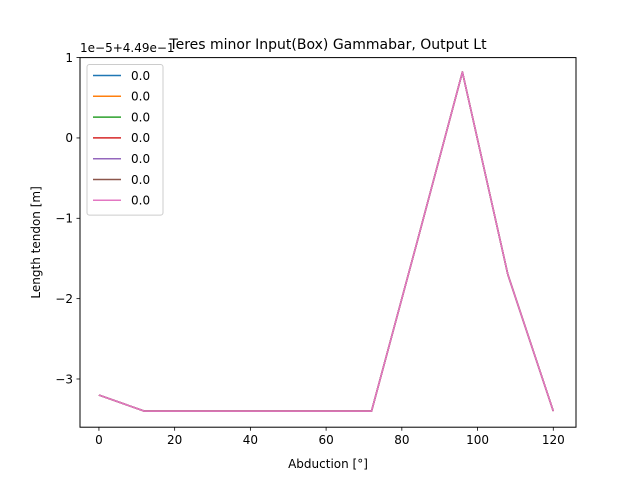  Describe the element at coordinates (36, 242) in the screenshot. I see `y-axis-label: Length tendon [m]` at that location.